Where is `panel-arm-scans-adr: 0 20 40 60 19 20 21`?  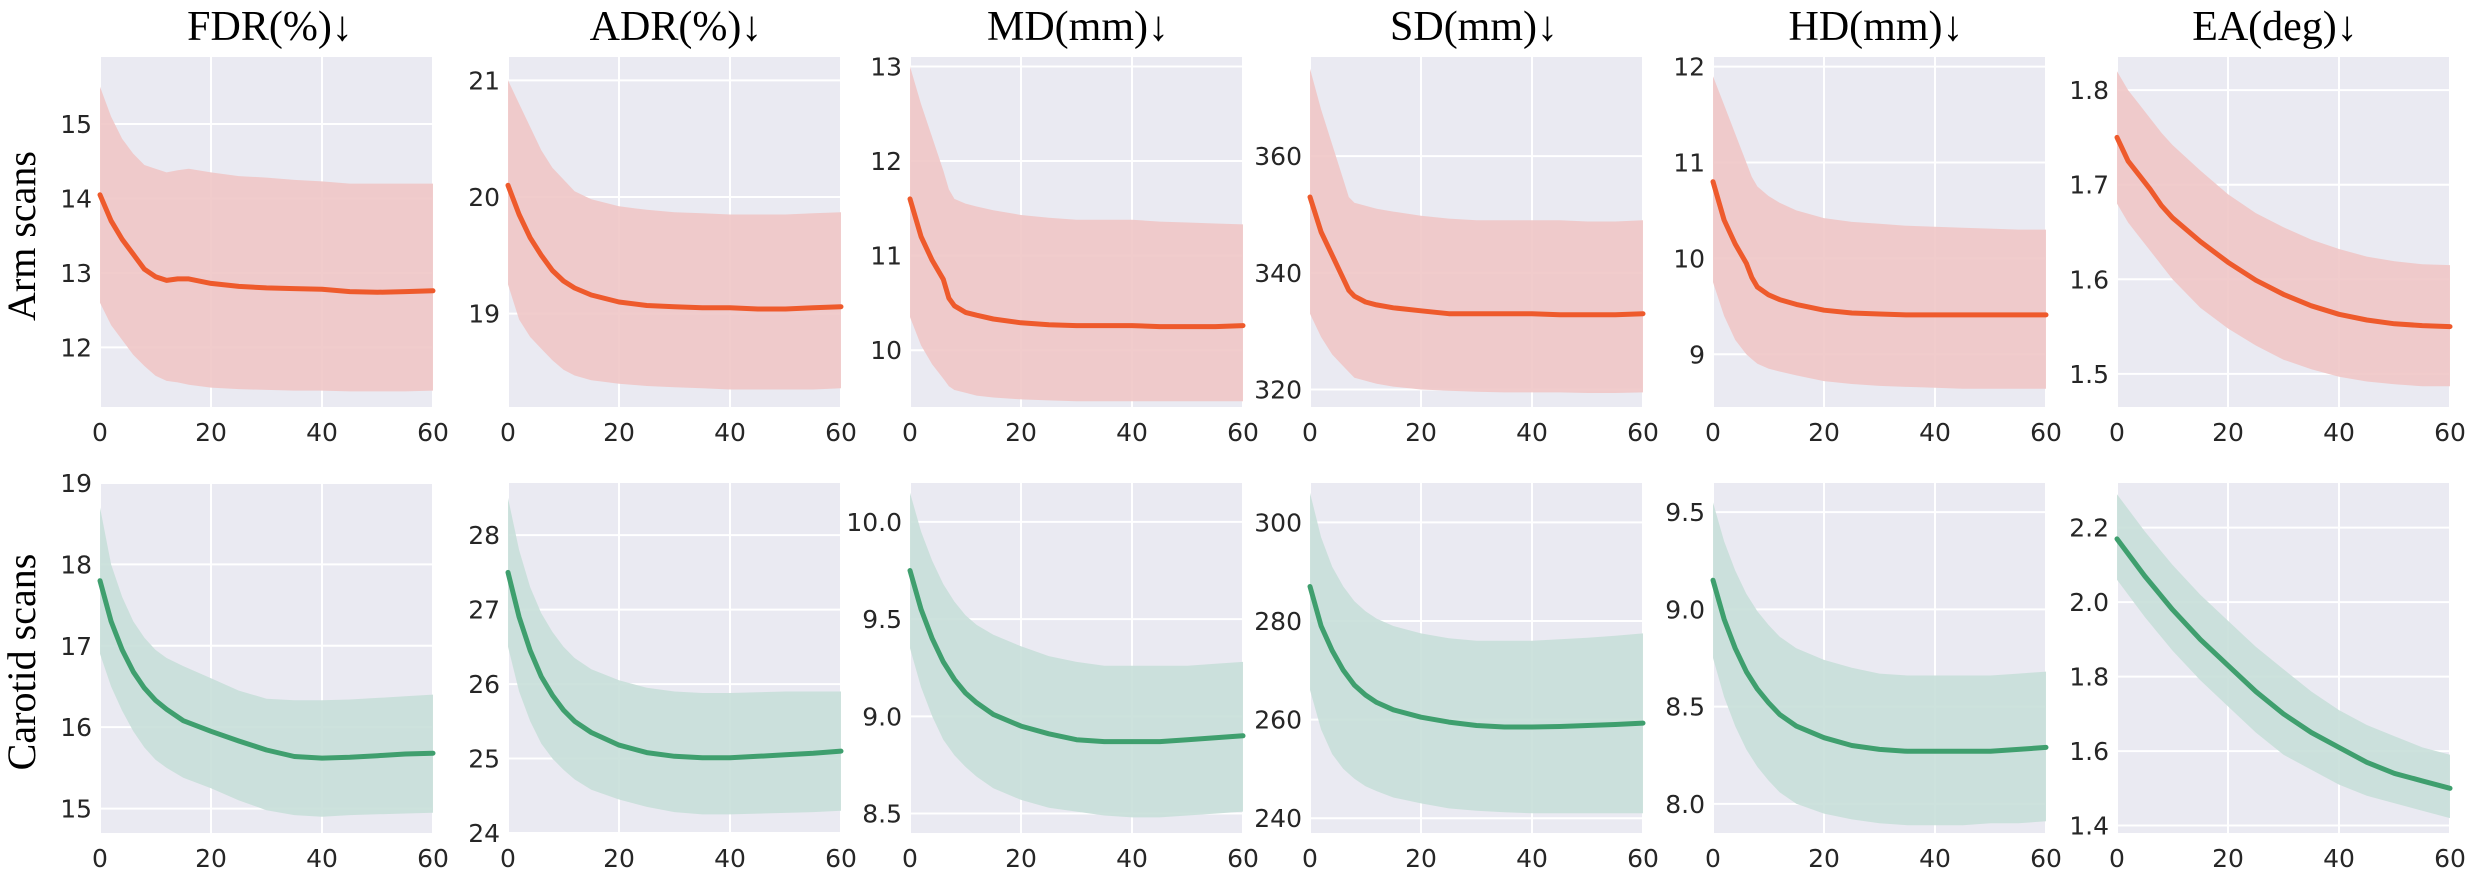 panel-arm-scans-adr: 0 20 40 60 19 20 21 is located at coordinates (662, 252).